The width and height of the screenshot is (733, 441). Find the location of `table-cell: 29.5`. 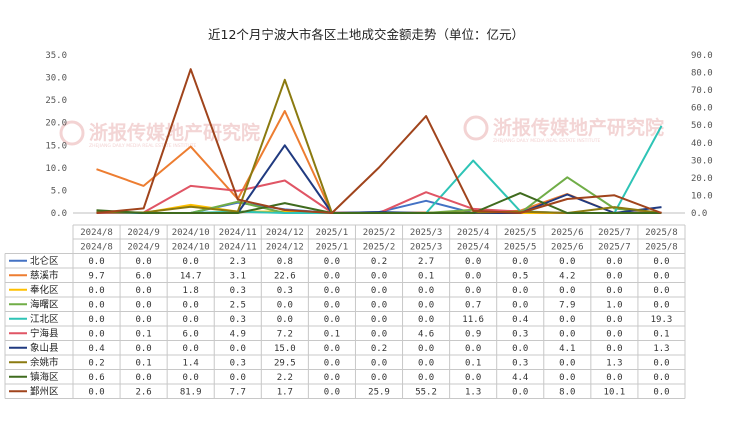

table-cell: 29.5 is located at coordinates (285, 364).